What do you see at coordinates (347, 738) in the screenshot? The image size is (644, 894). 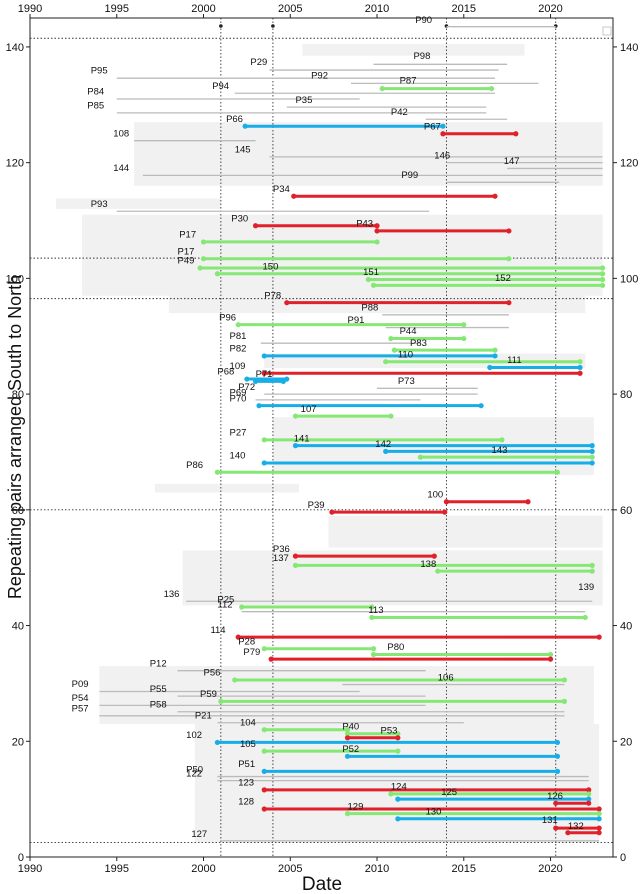 I see `pair-start-P53` at bounding box center [347, 738].